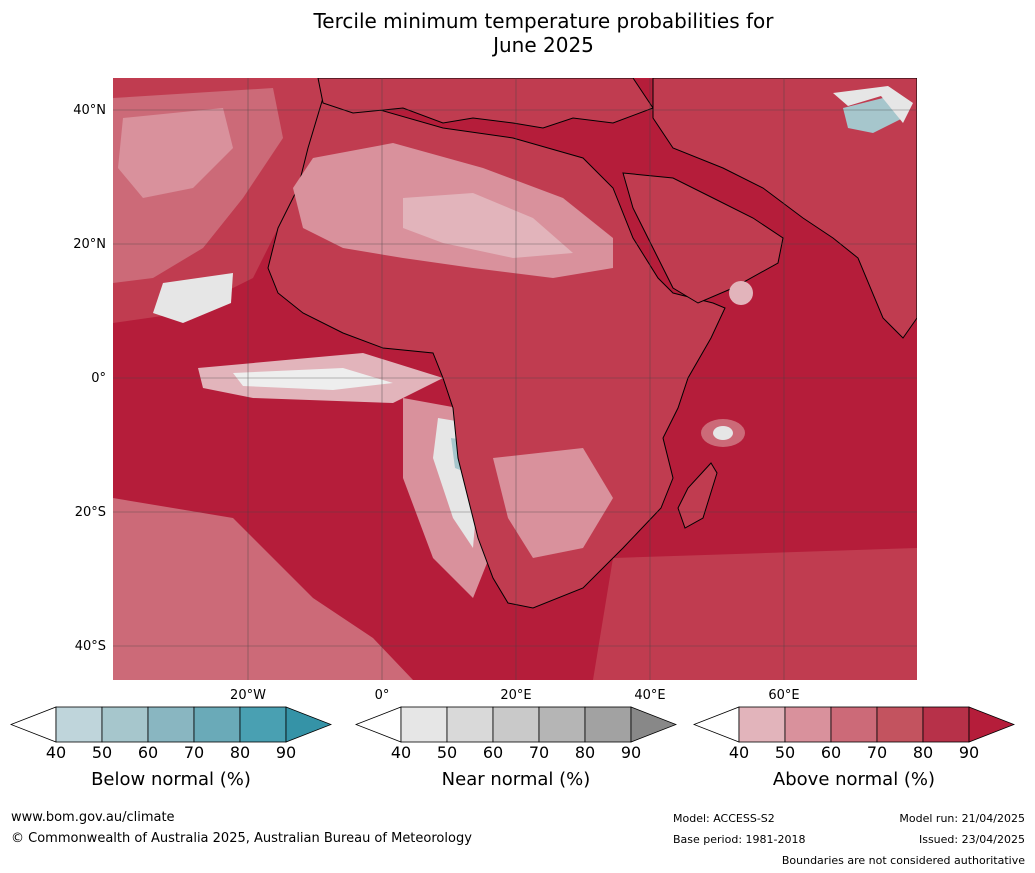 This screenshot has height=873, width=1035. Describe the element at coordinates (102, 752) in the screenshot. I see `below-normal-tick: 50` at that location.